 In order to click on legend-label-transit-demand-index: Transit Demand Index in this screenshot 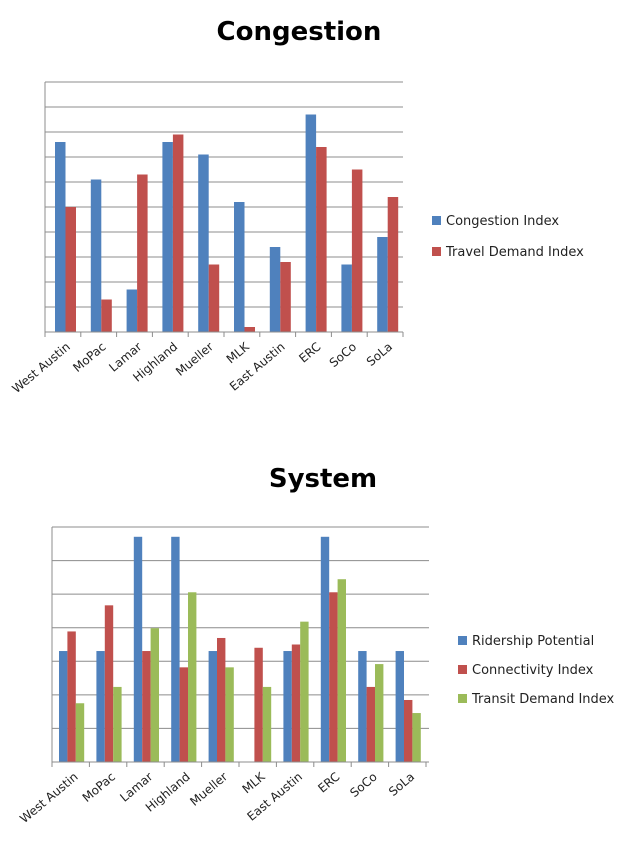, I will do `click(543, 699)`.